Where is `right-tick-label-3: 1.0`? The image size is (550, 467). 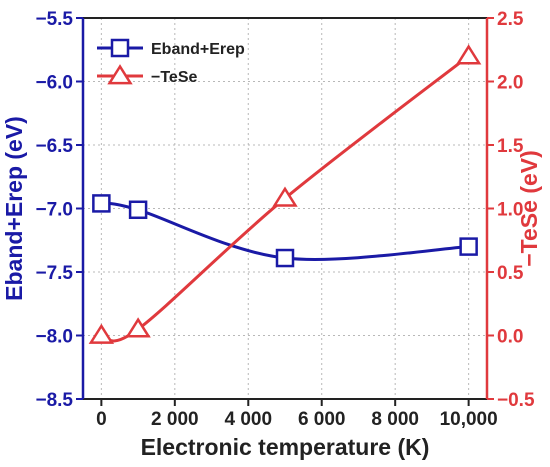
right-tick-label-3: 1.0 is located at coordinates (510, 210).